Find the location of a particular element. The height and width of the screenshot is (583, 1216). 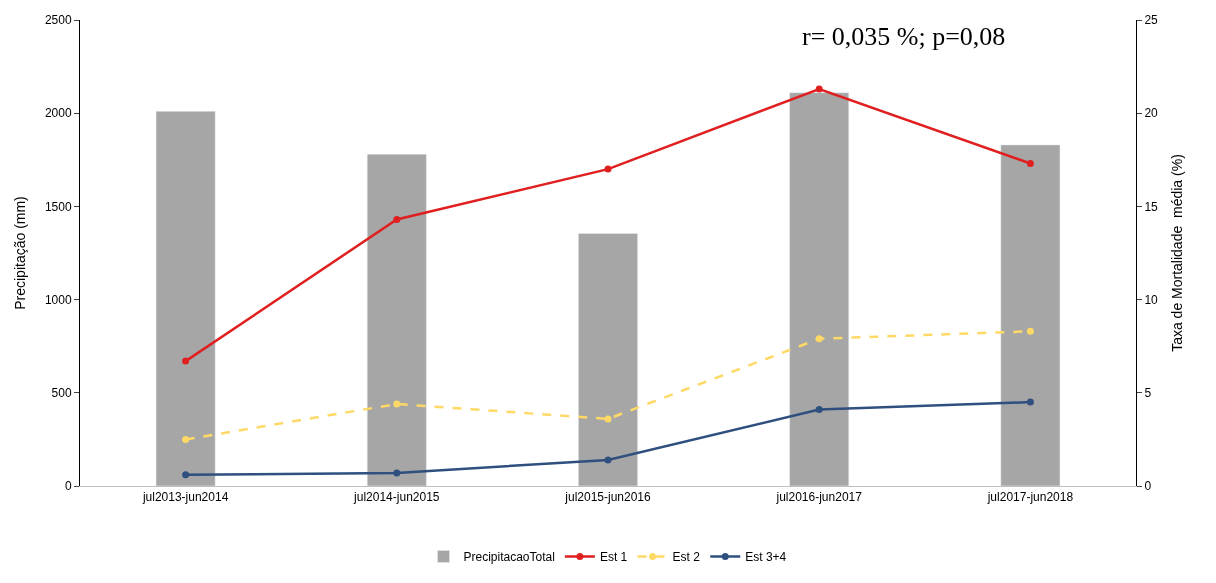

y2-tick-label: 25 is located at coordinates (1151, 20).